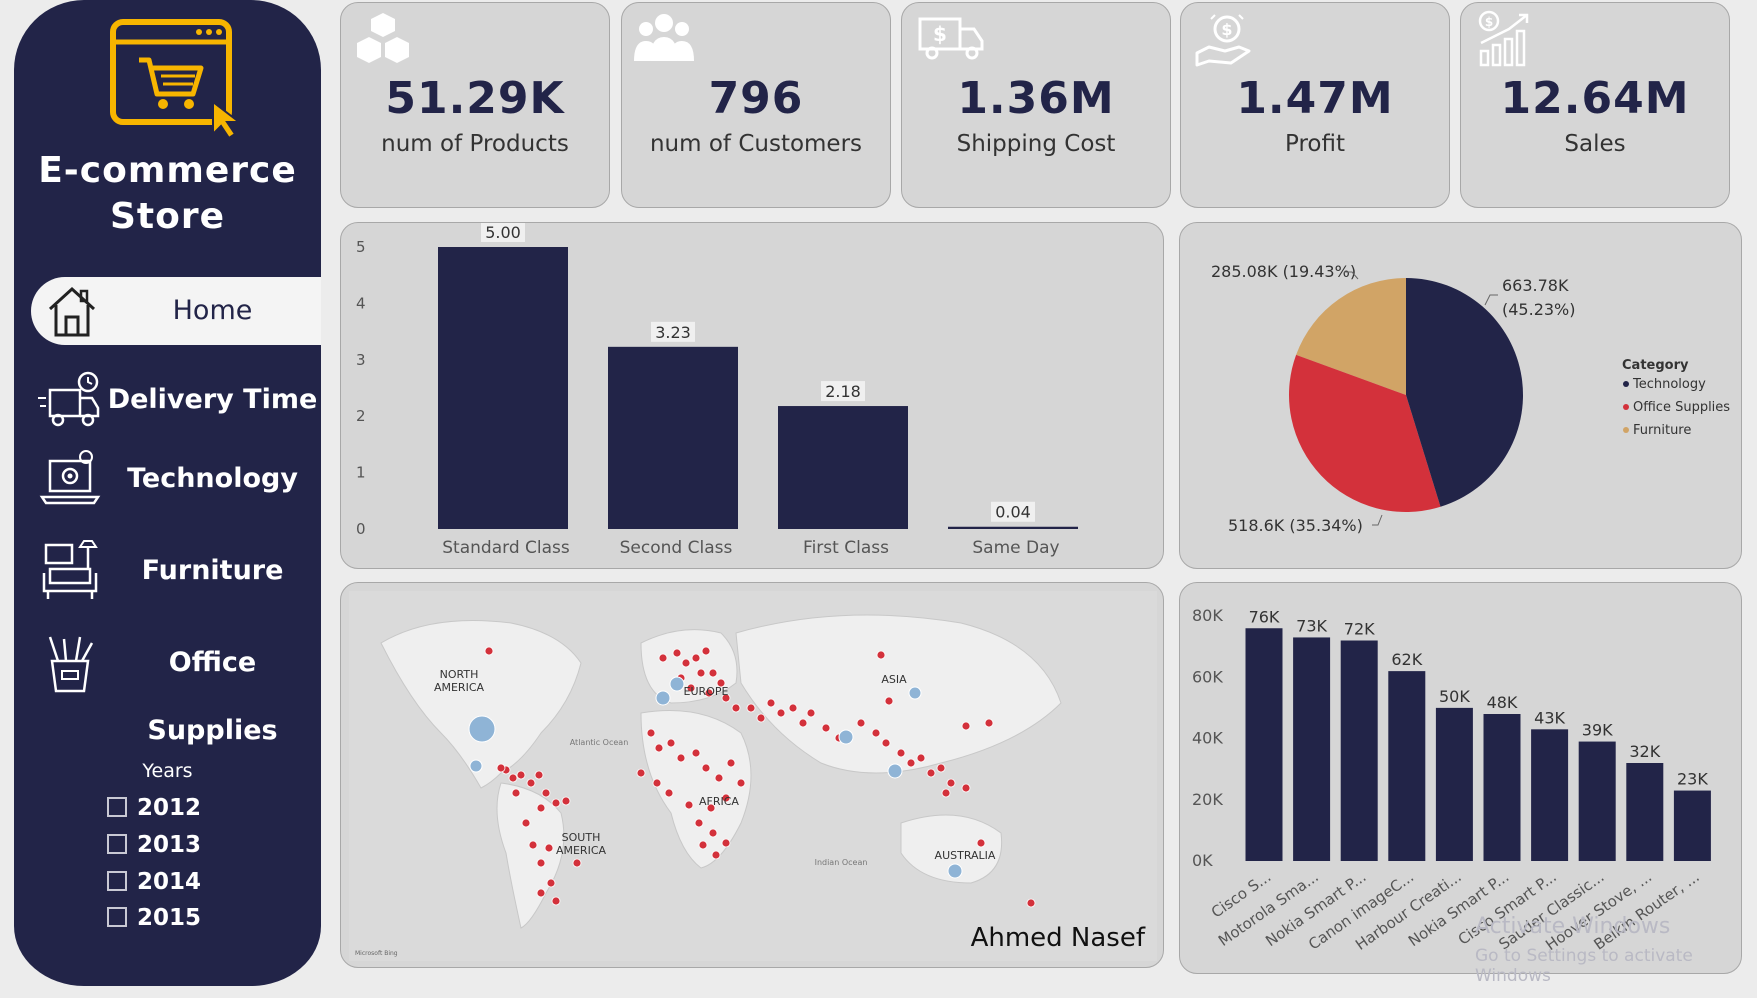  Describe the element at coordinates (1311, 625) in the screenshot. I see `data-label: 73K` at that location.